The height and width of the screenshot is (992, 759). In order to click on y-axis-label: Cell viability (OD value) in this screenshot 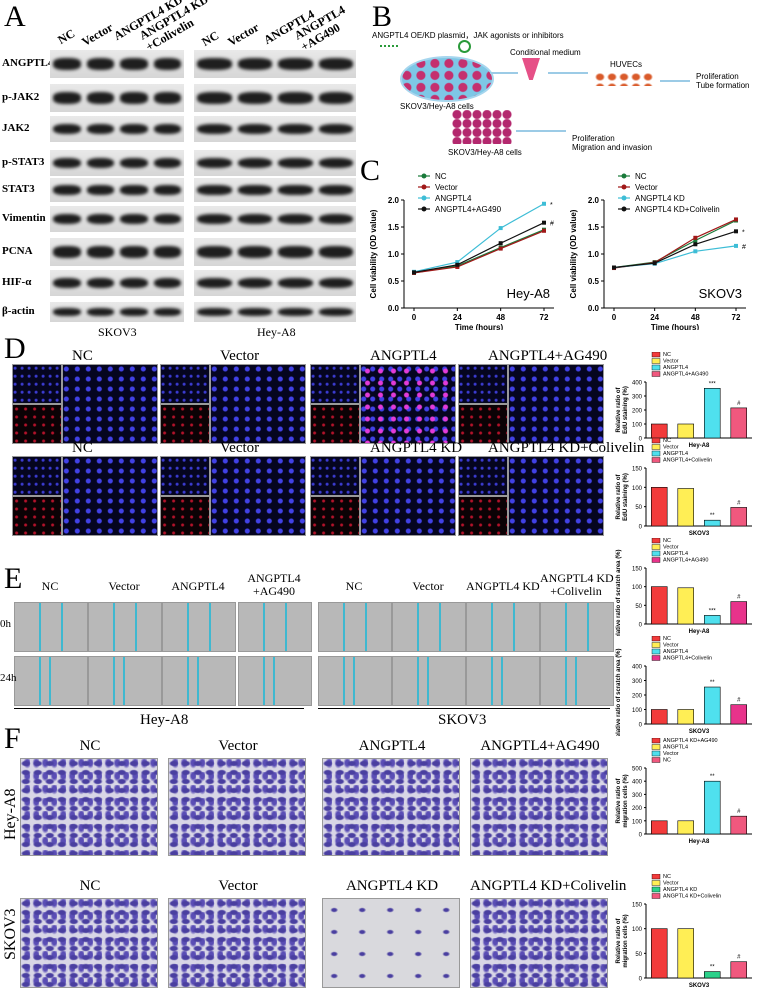, I will do `click(573, 253)`.